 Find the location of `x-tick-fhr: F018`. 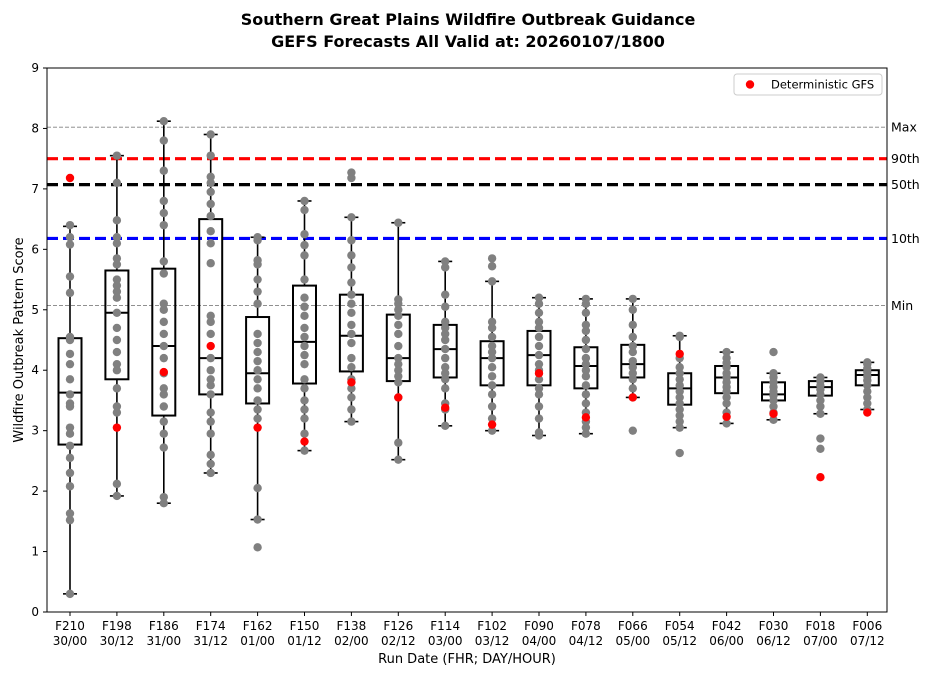

x-tick-fhr: F018 is located at coordinates (820, 626).